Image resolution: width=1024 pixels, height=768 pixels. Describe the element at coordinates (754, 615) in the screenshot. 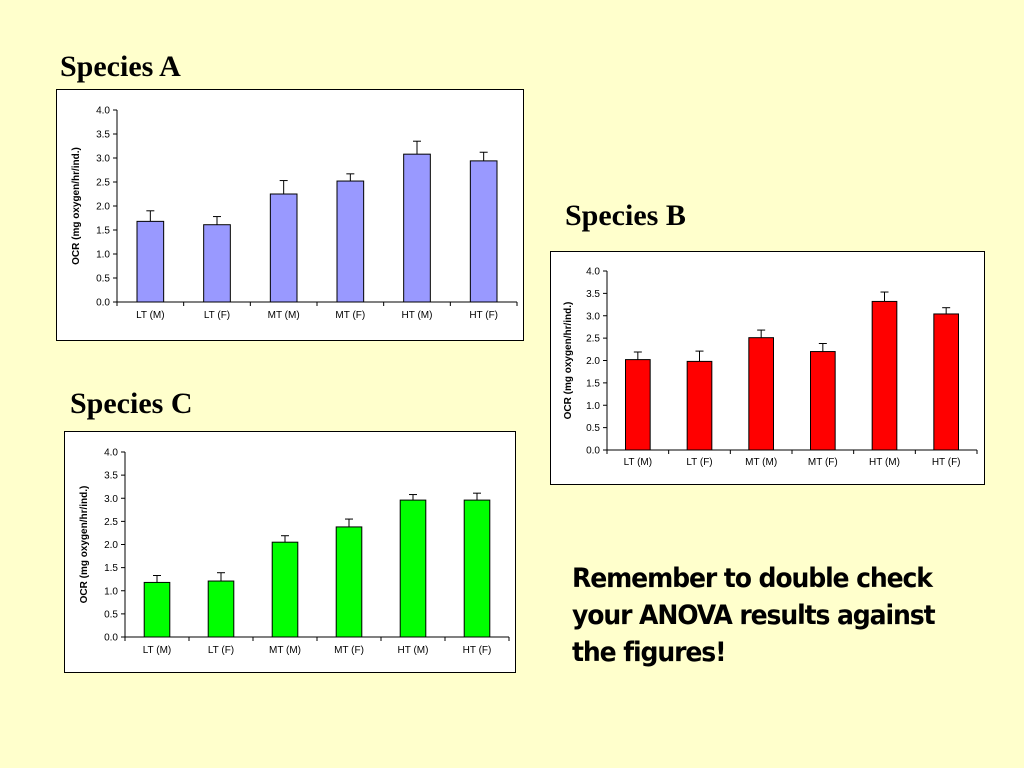

I see `reminder-line: your ANOVA results against` at that location.